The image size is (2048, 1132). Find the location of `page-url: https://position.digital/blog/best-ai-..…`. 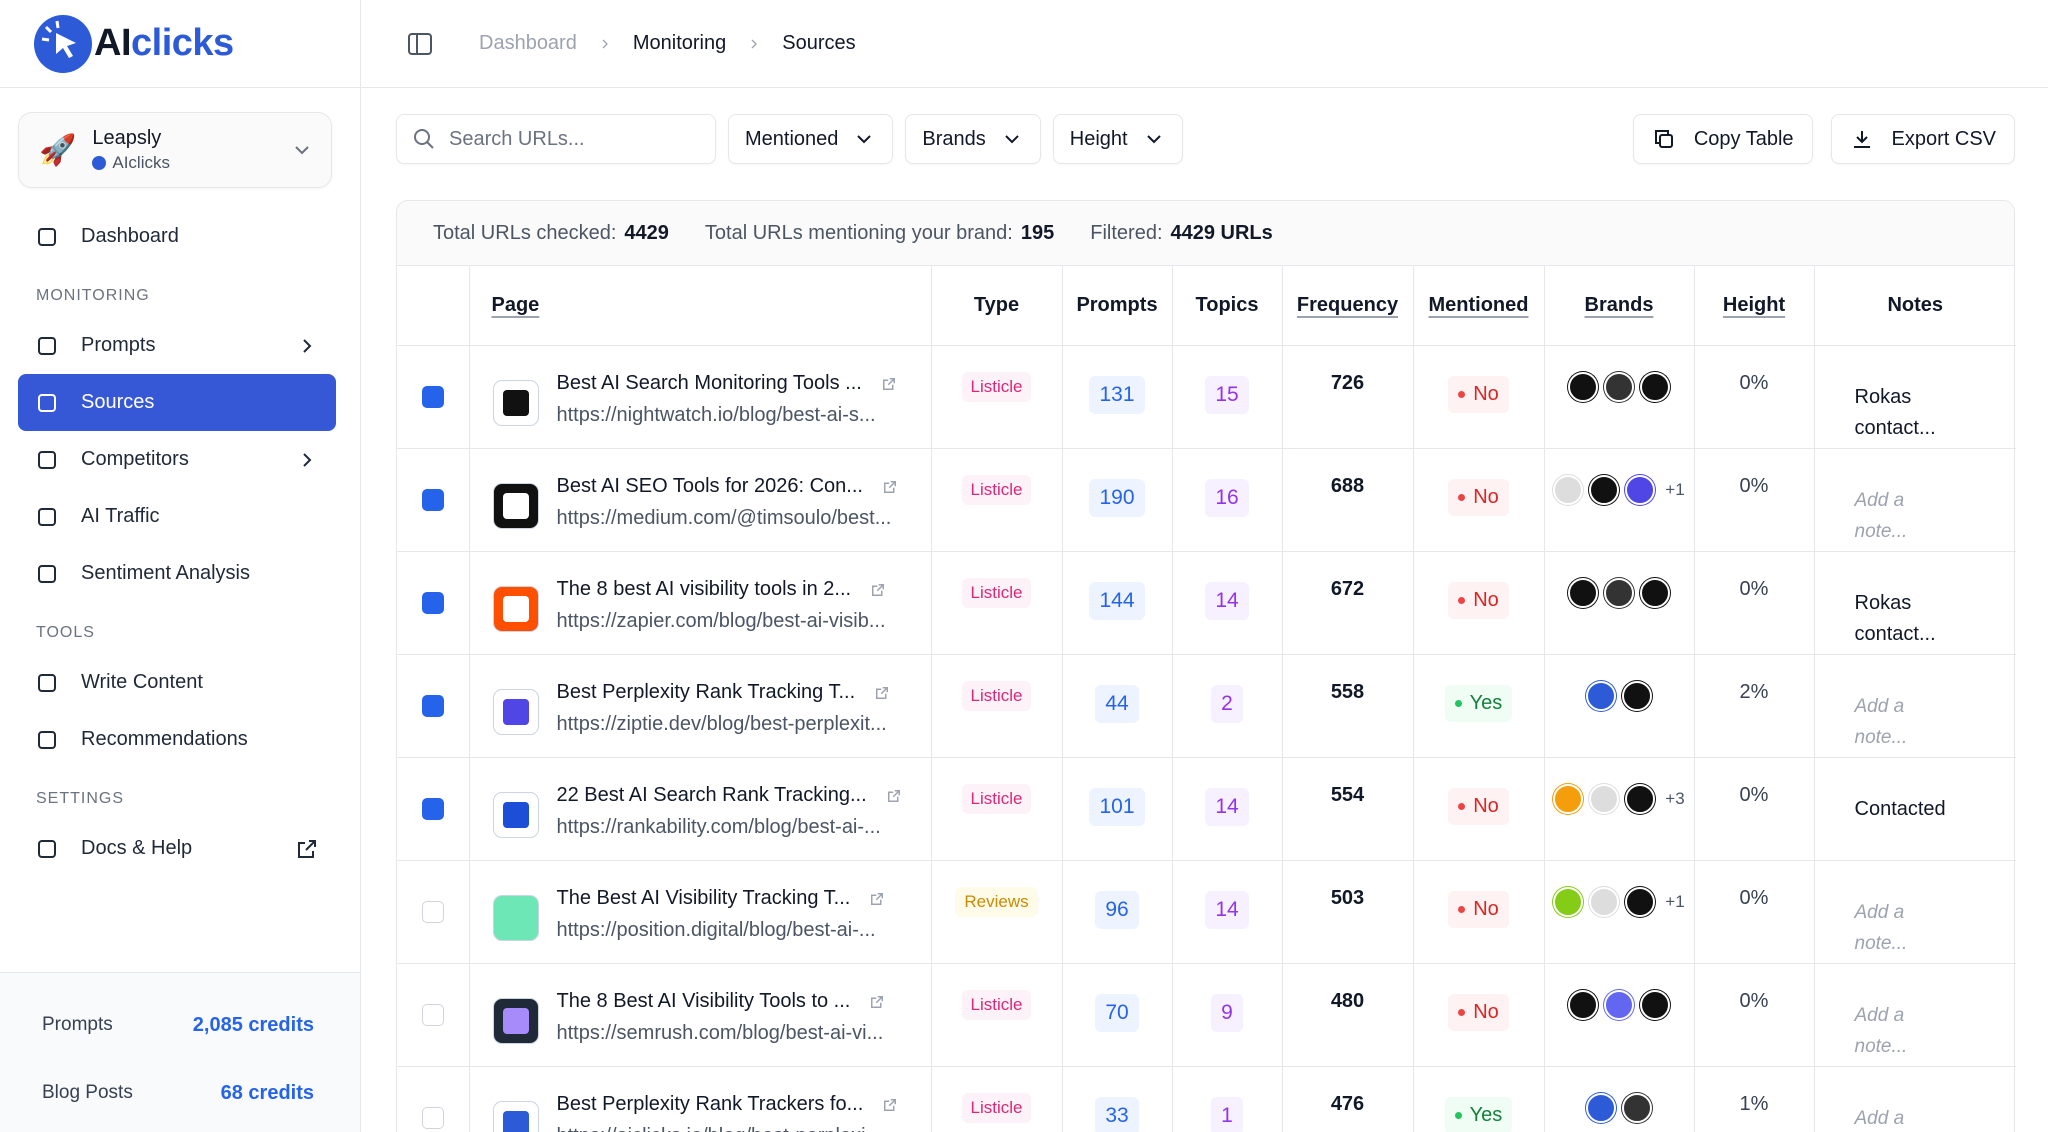

page-url: https://position.digital/blog/best-ai-..… is located at coordinates (716, 929).